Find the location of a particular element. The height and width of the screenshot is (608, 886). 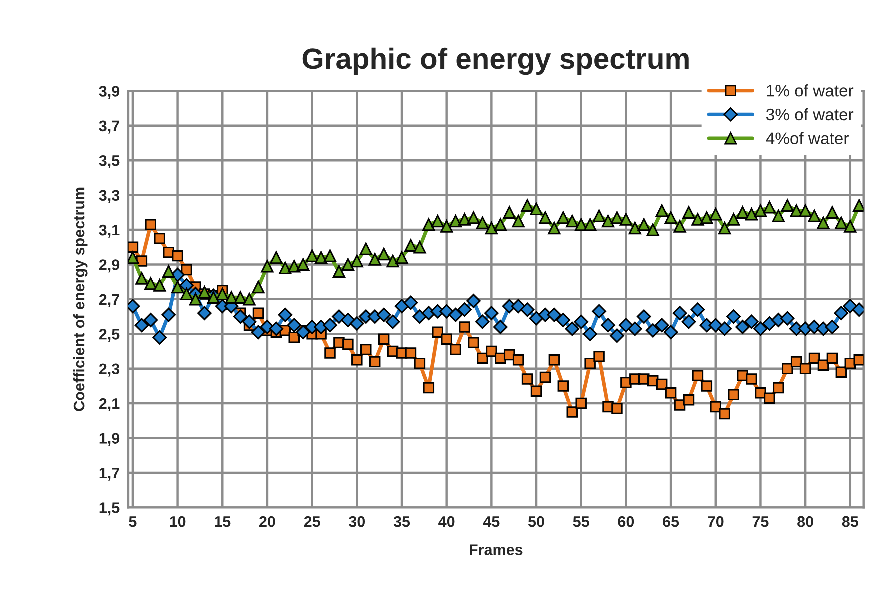

y-tick-label: 2,5 is located at coordinates (109, 335).